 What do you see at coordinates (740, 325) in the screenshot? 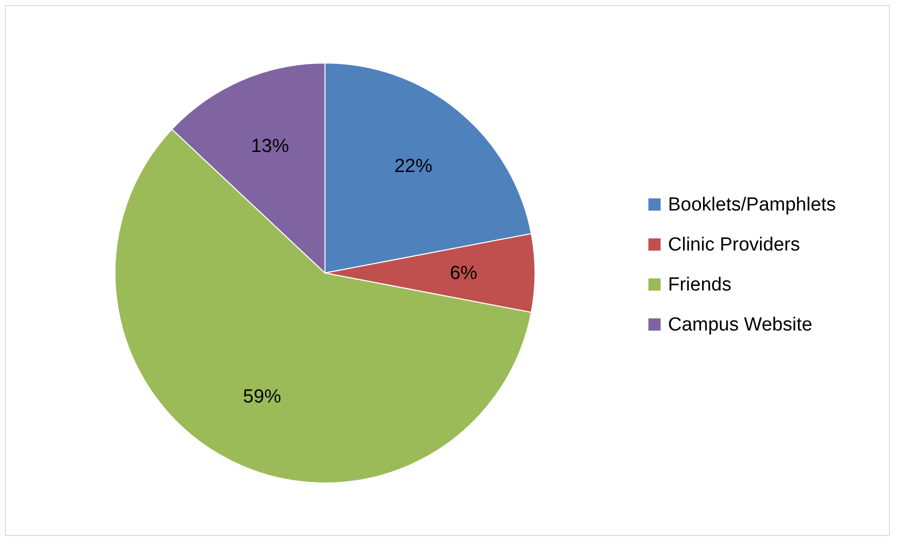
I see `legend-label: Campus Website` at bounding box center [740, 325].